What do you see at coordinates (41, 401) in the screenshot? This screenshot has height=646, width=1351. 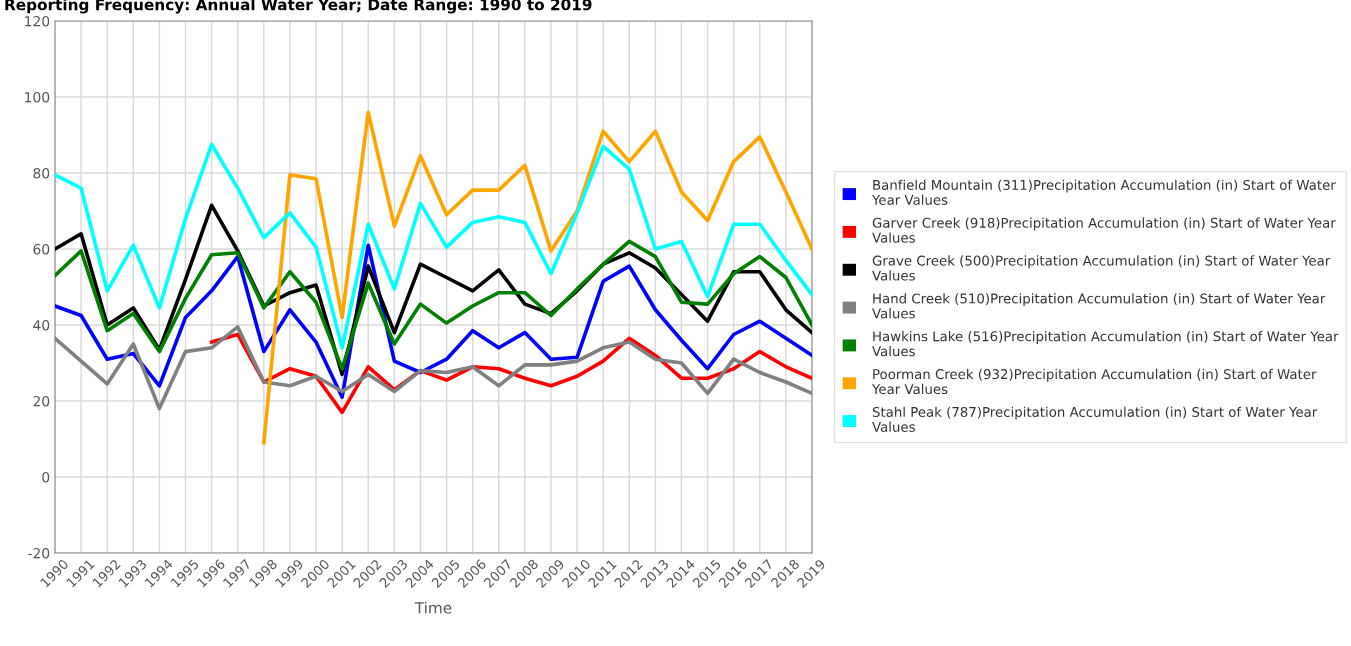 I see `y-tick-label: 20` at bounding box center [41, 401].